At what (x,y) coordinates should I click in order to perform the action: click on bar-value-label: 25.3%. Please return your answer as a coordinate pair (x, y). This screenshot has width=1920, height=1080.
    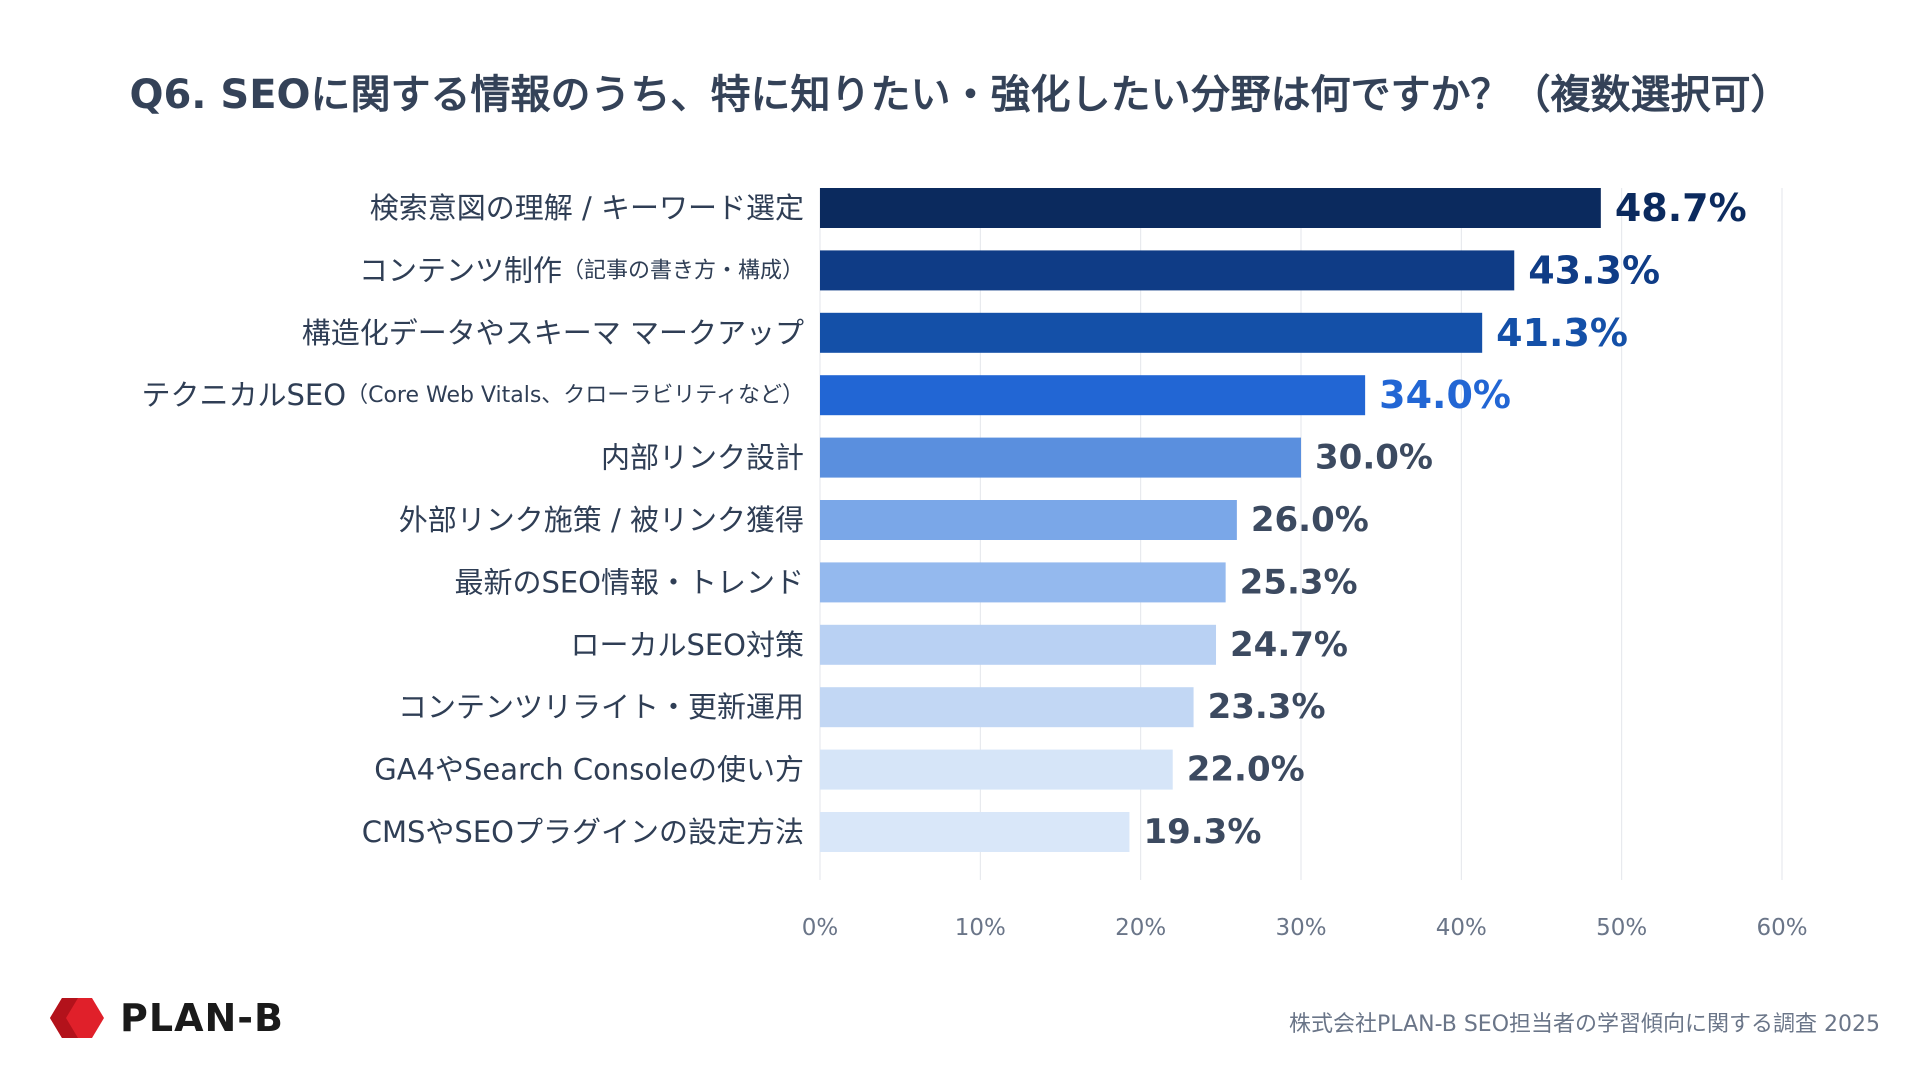
    Looking at the image, I should click on (1299, 582).